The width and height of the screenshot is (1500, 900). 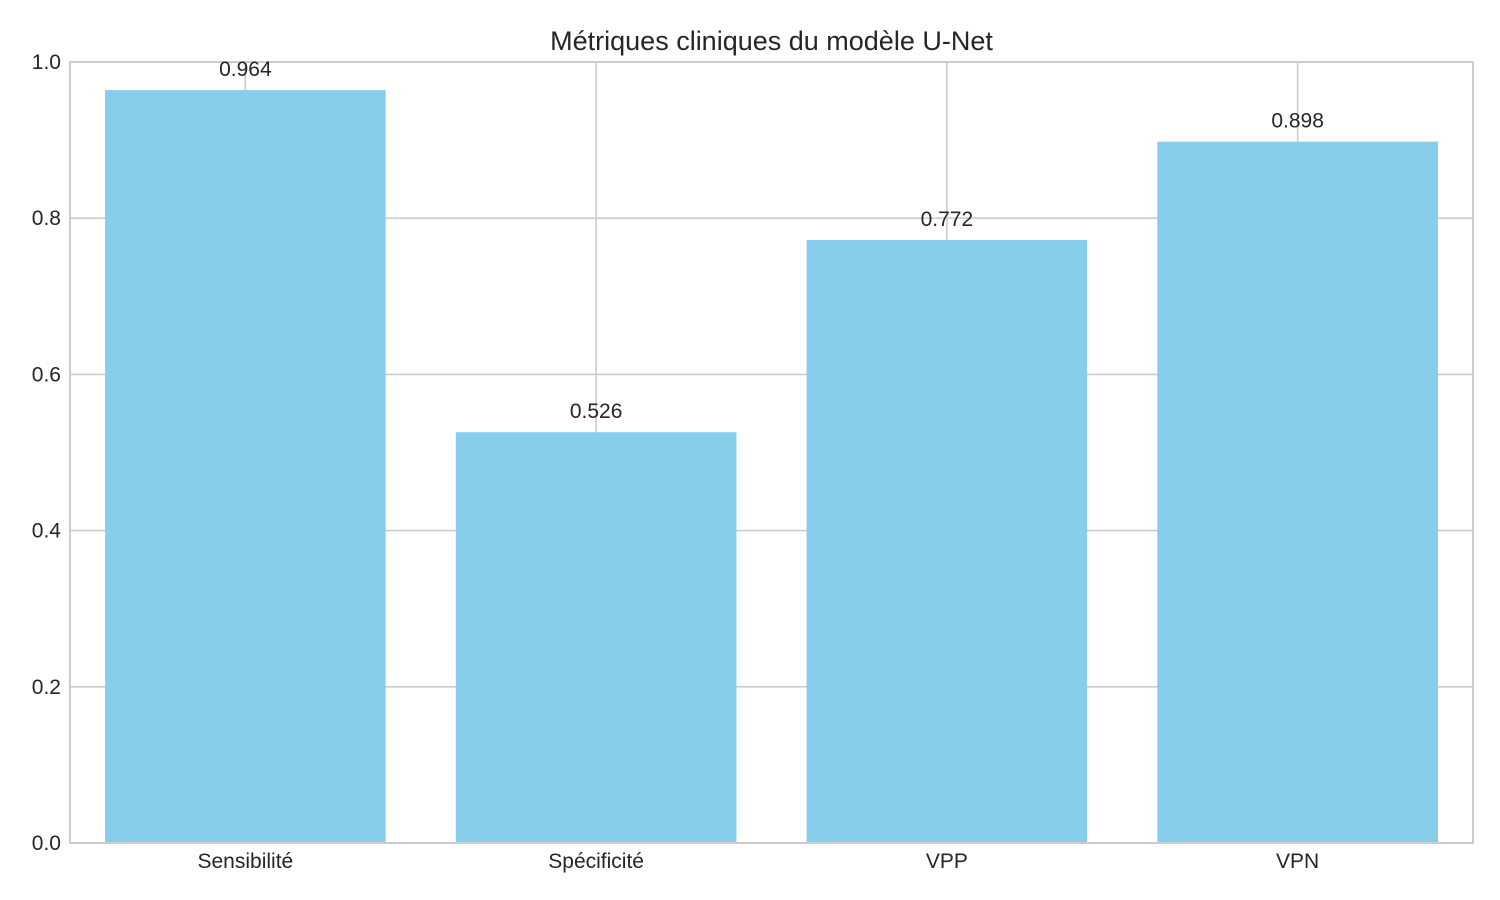 What do you see at coordinates (771, 41) in the screenshot?
I see `chart-title: Métriques cliniques du modèle U-Net` at bounding box center [771, 41].